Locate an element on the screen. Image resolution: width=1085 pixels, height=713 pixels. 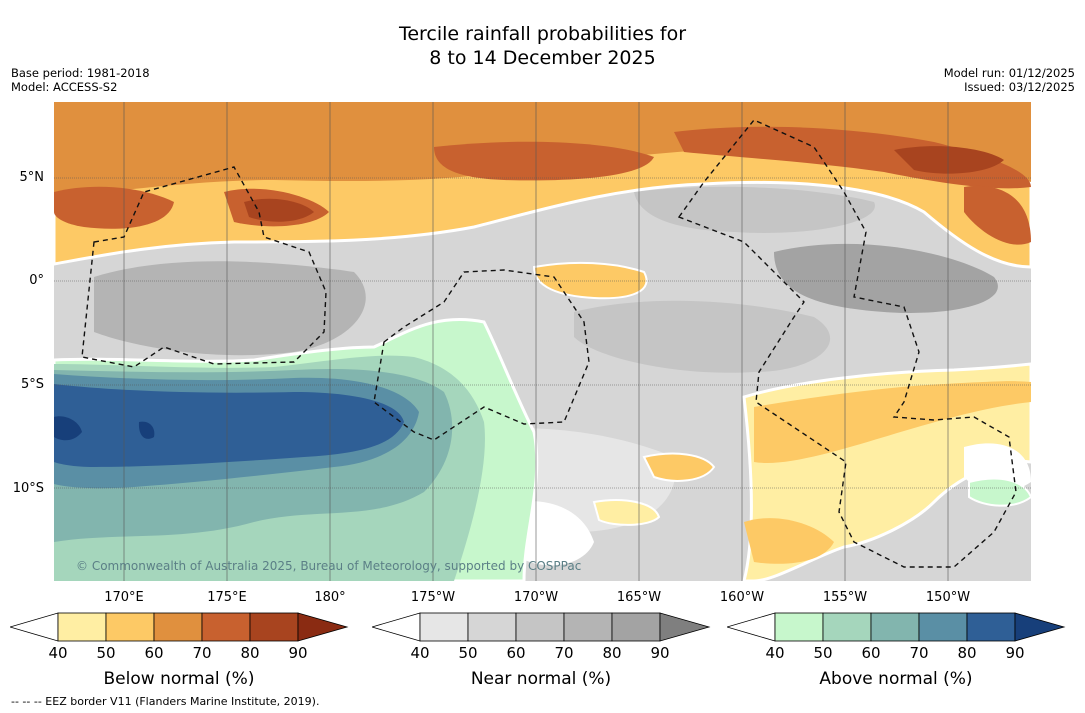
lat-label-5s: 5°S is located at coordinates (32, 384).